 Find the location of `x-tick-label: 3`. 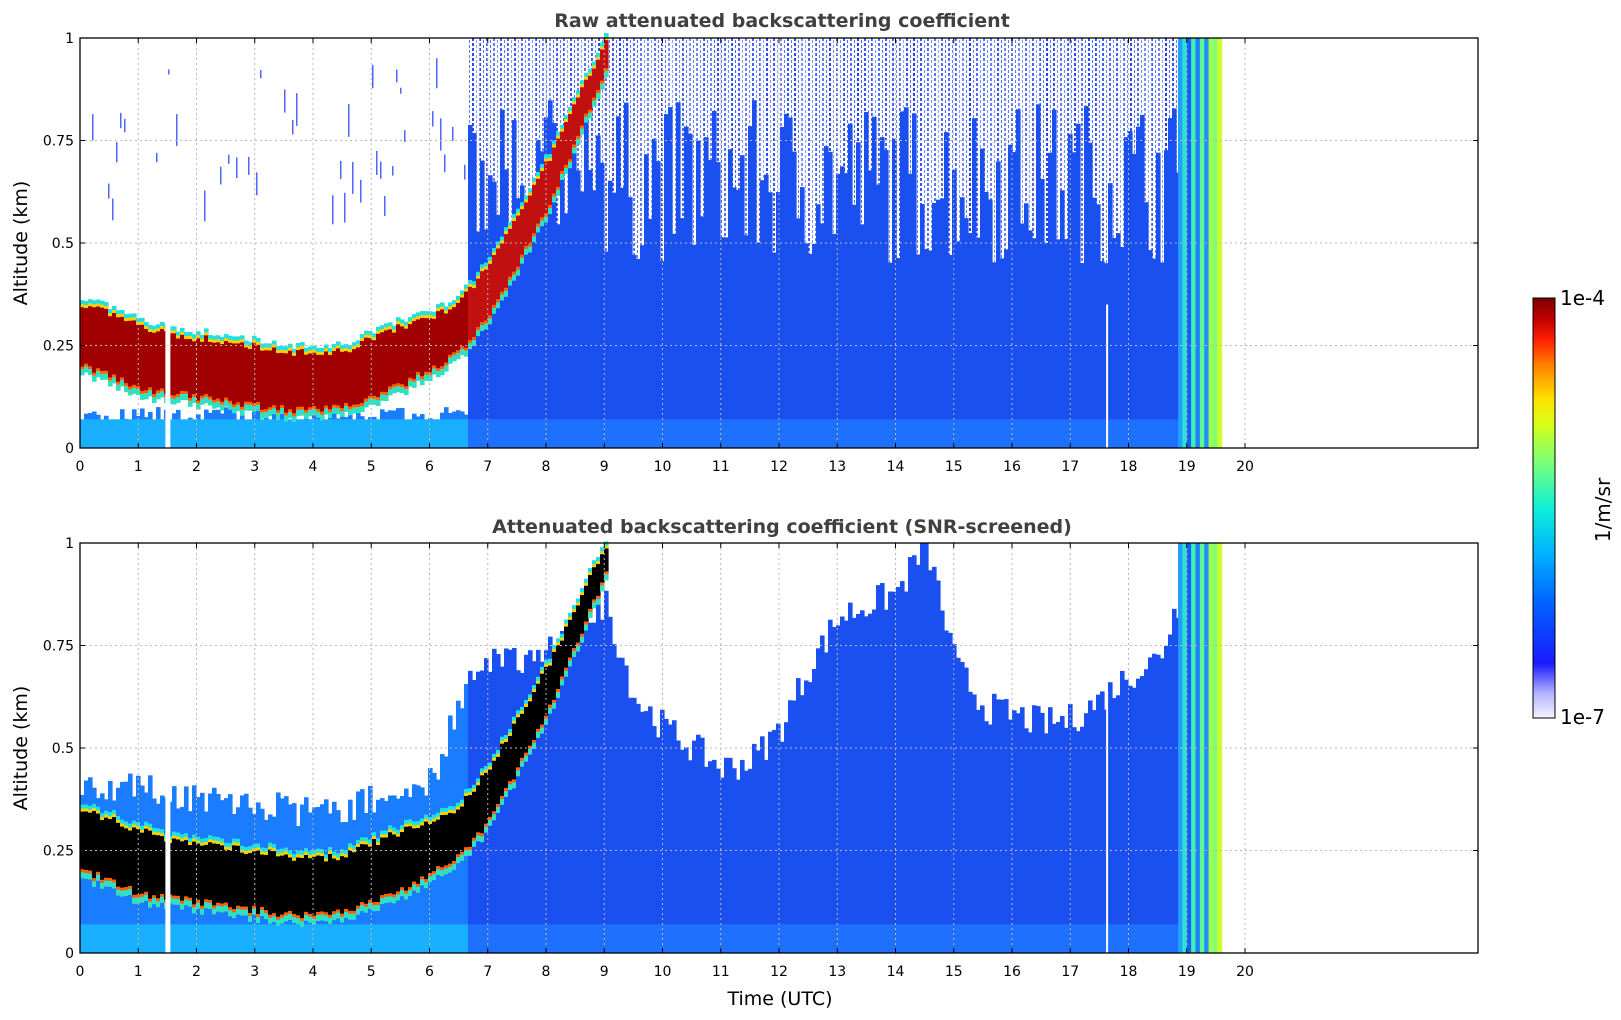

x-tick-label: 3 is located at coordinates (254, 467).